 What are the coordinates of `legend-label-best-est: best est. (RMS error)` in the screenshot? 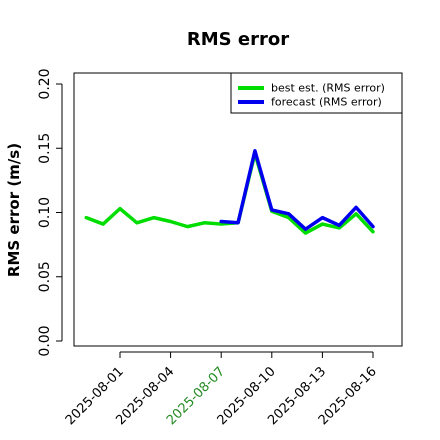 It's located at (328, 88).